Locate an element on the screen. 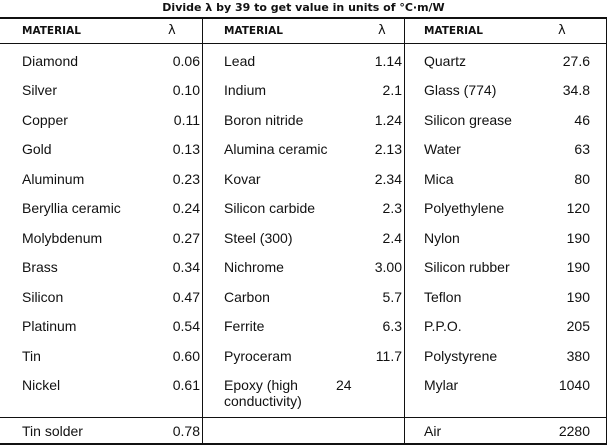 This screenshot has height=446, width=607. material-name: Gold is located at coordinates (37, 149).